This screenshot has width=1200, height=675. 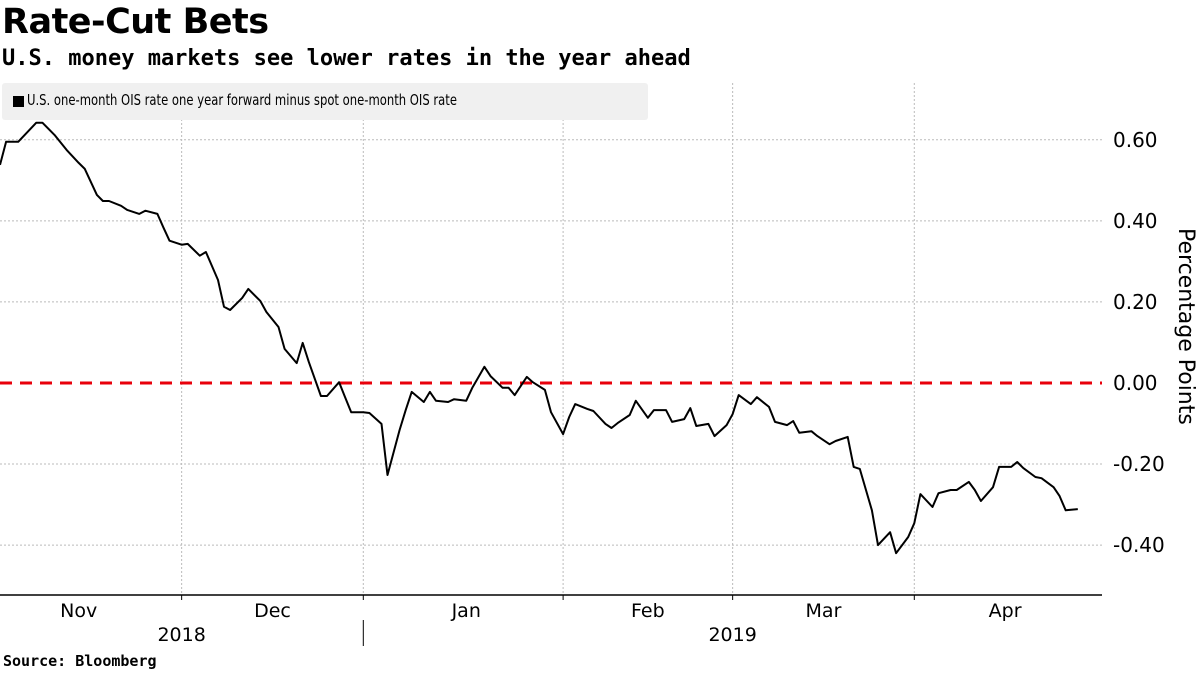 I want to click on y-tick-label: 0.40, so click(x=1135, y=221).